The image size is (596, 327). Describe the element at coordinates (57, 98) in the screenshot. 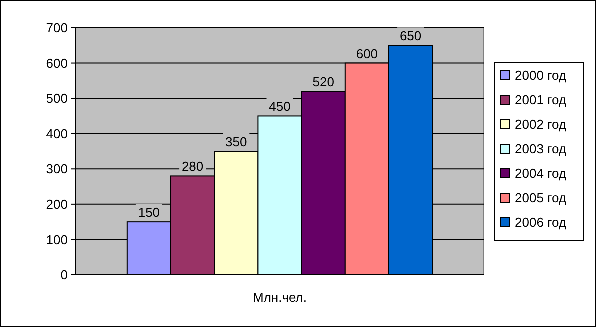

I see `y-tick-label: 500` at that location.